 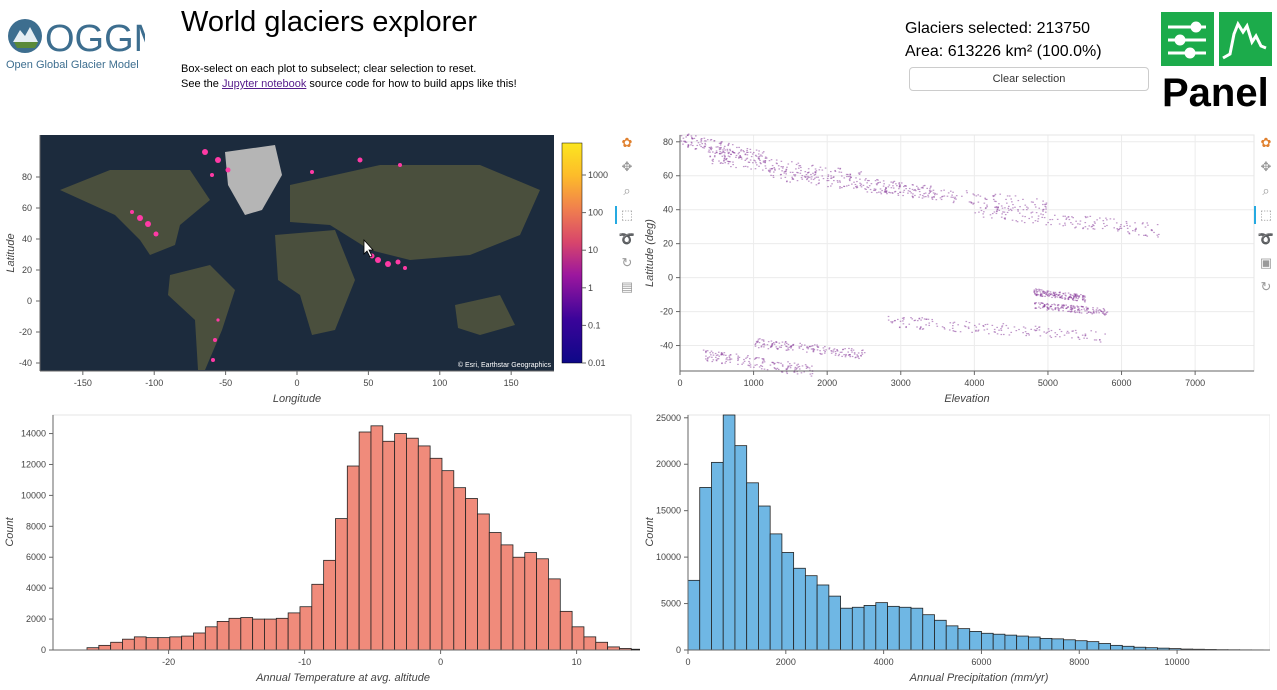 I want to click on save-icon: ▣, so click(x=1266, y=262).